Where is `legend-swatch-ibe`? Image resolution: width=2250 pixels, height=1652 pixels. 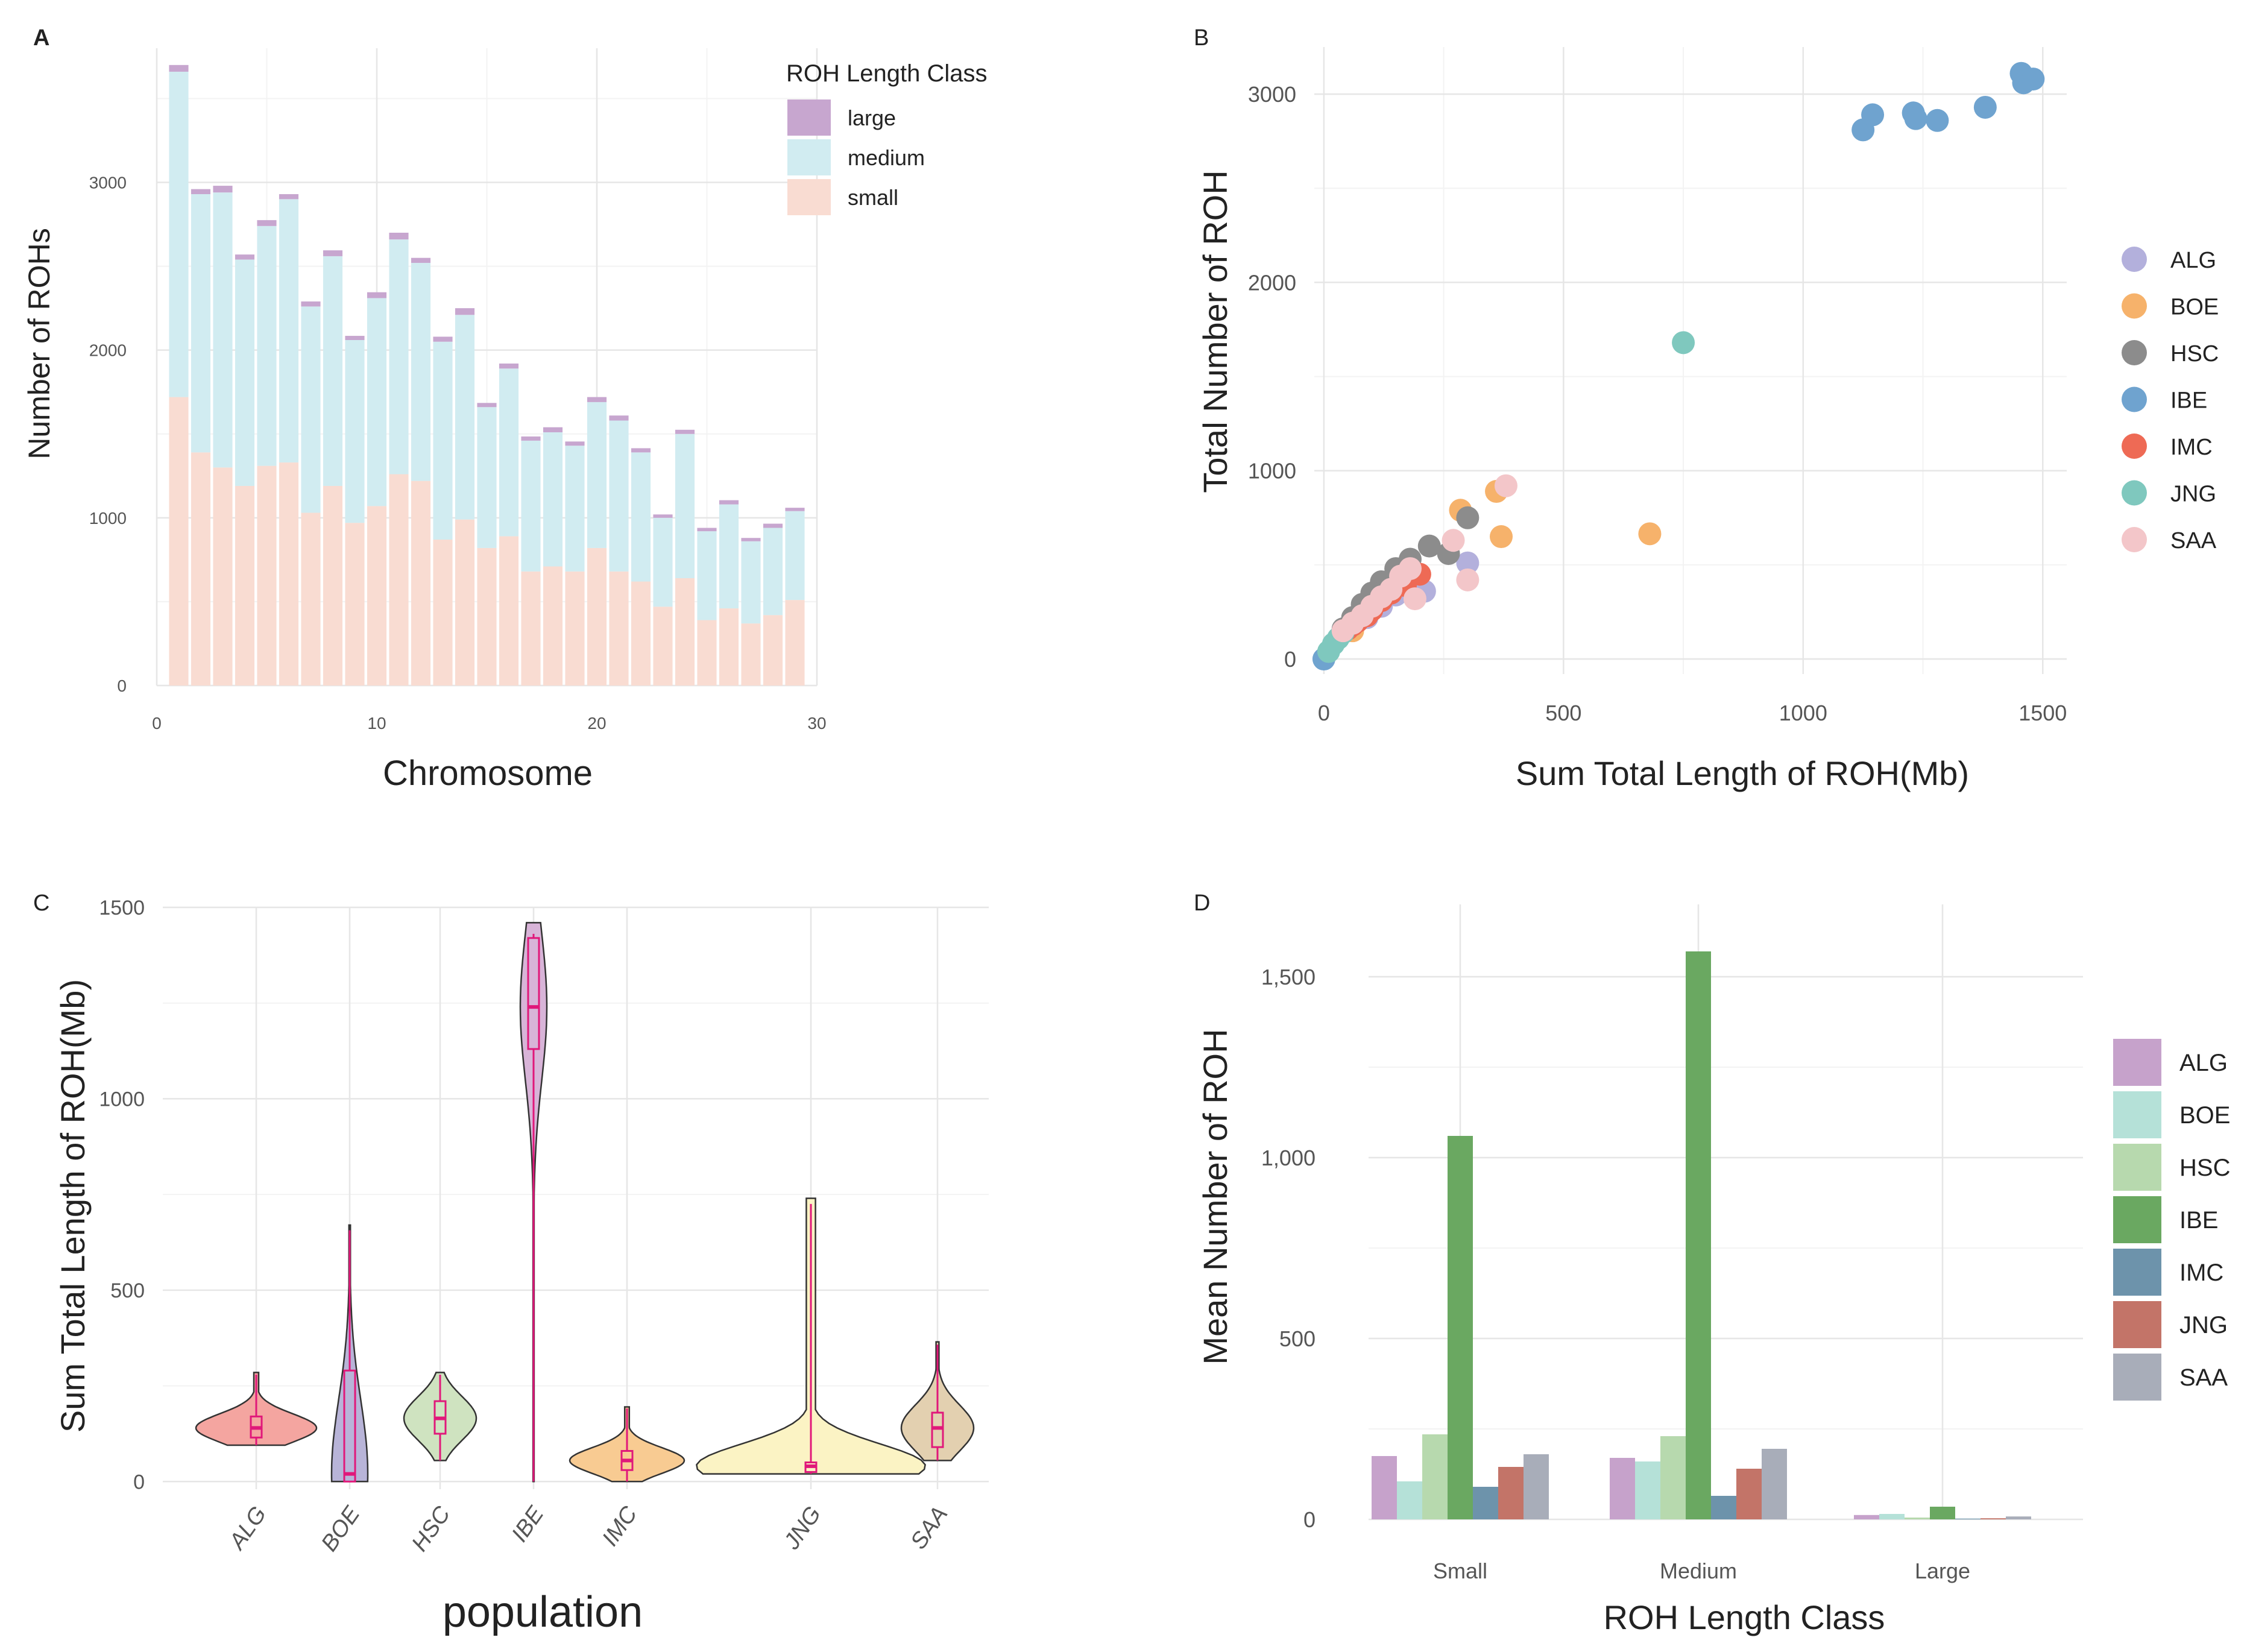
legend-swatch-ibe is located at coordinates (2137, 1219).